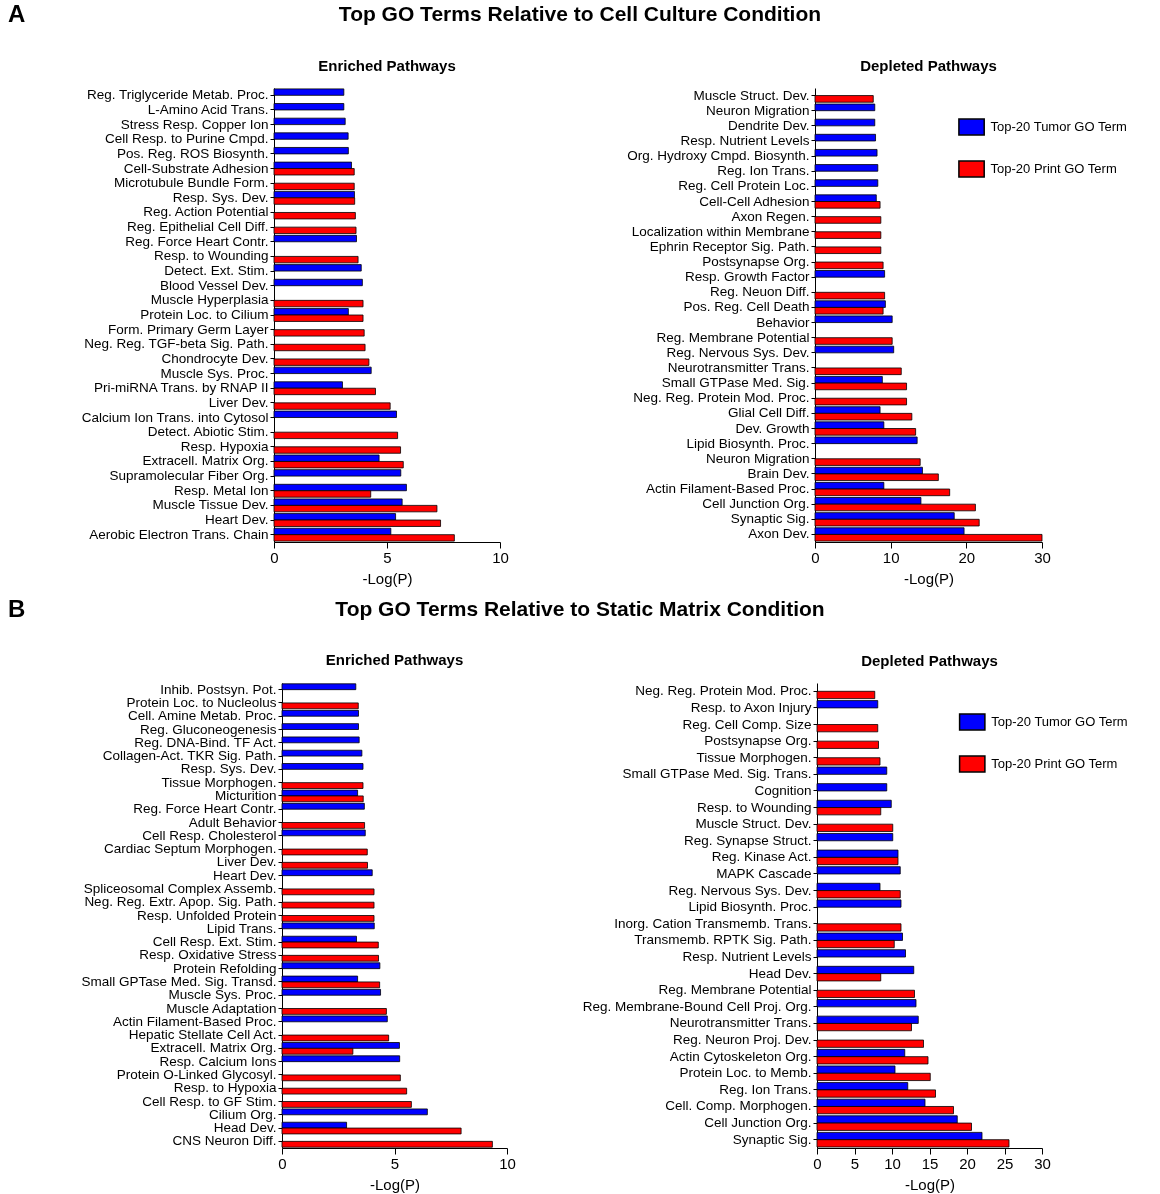 Image resolution: width=1160 pixels, height=1194 pixels. What do you see at coordinates (394, 660) in the screenshot?
I see `chart-title: Enriched Pathways` at bounding box center [394, 660].